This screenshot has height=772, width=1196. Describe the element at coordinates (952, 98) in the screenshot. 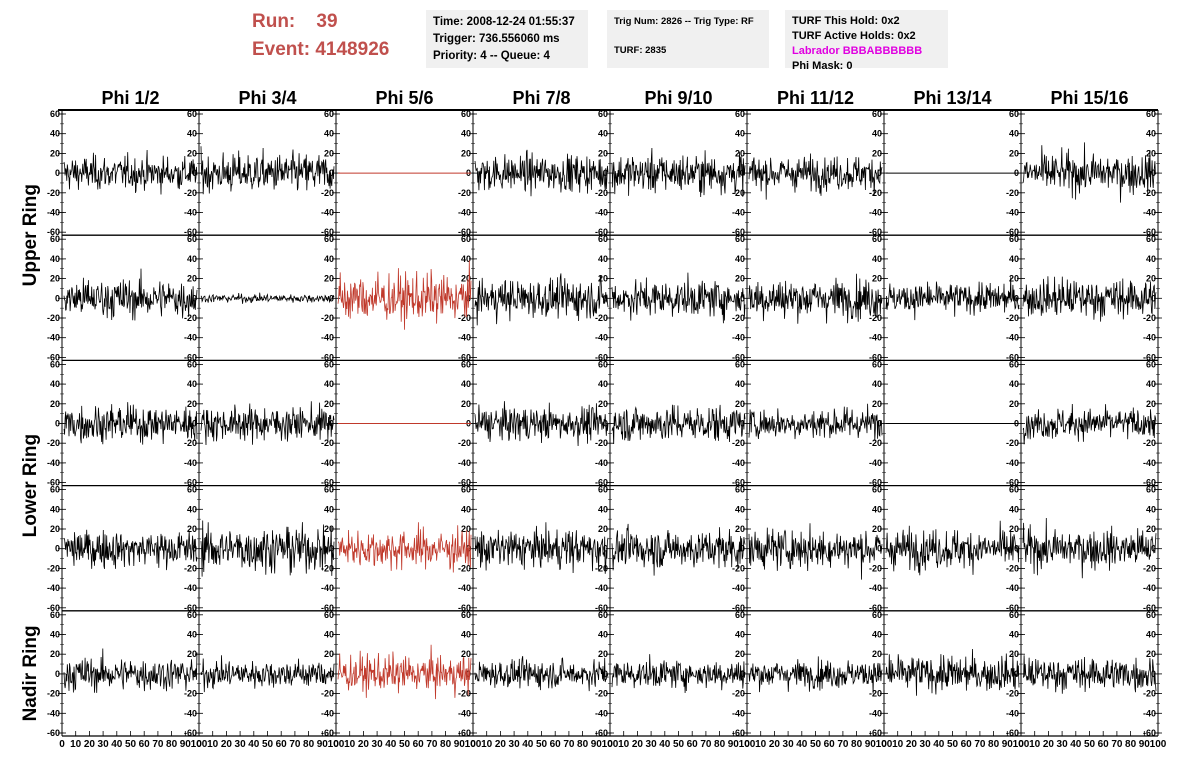

I see `column-header: Phi 13/14` at that location.